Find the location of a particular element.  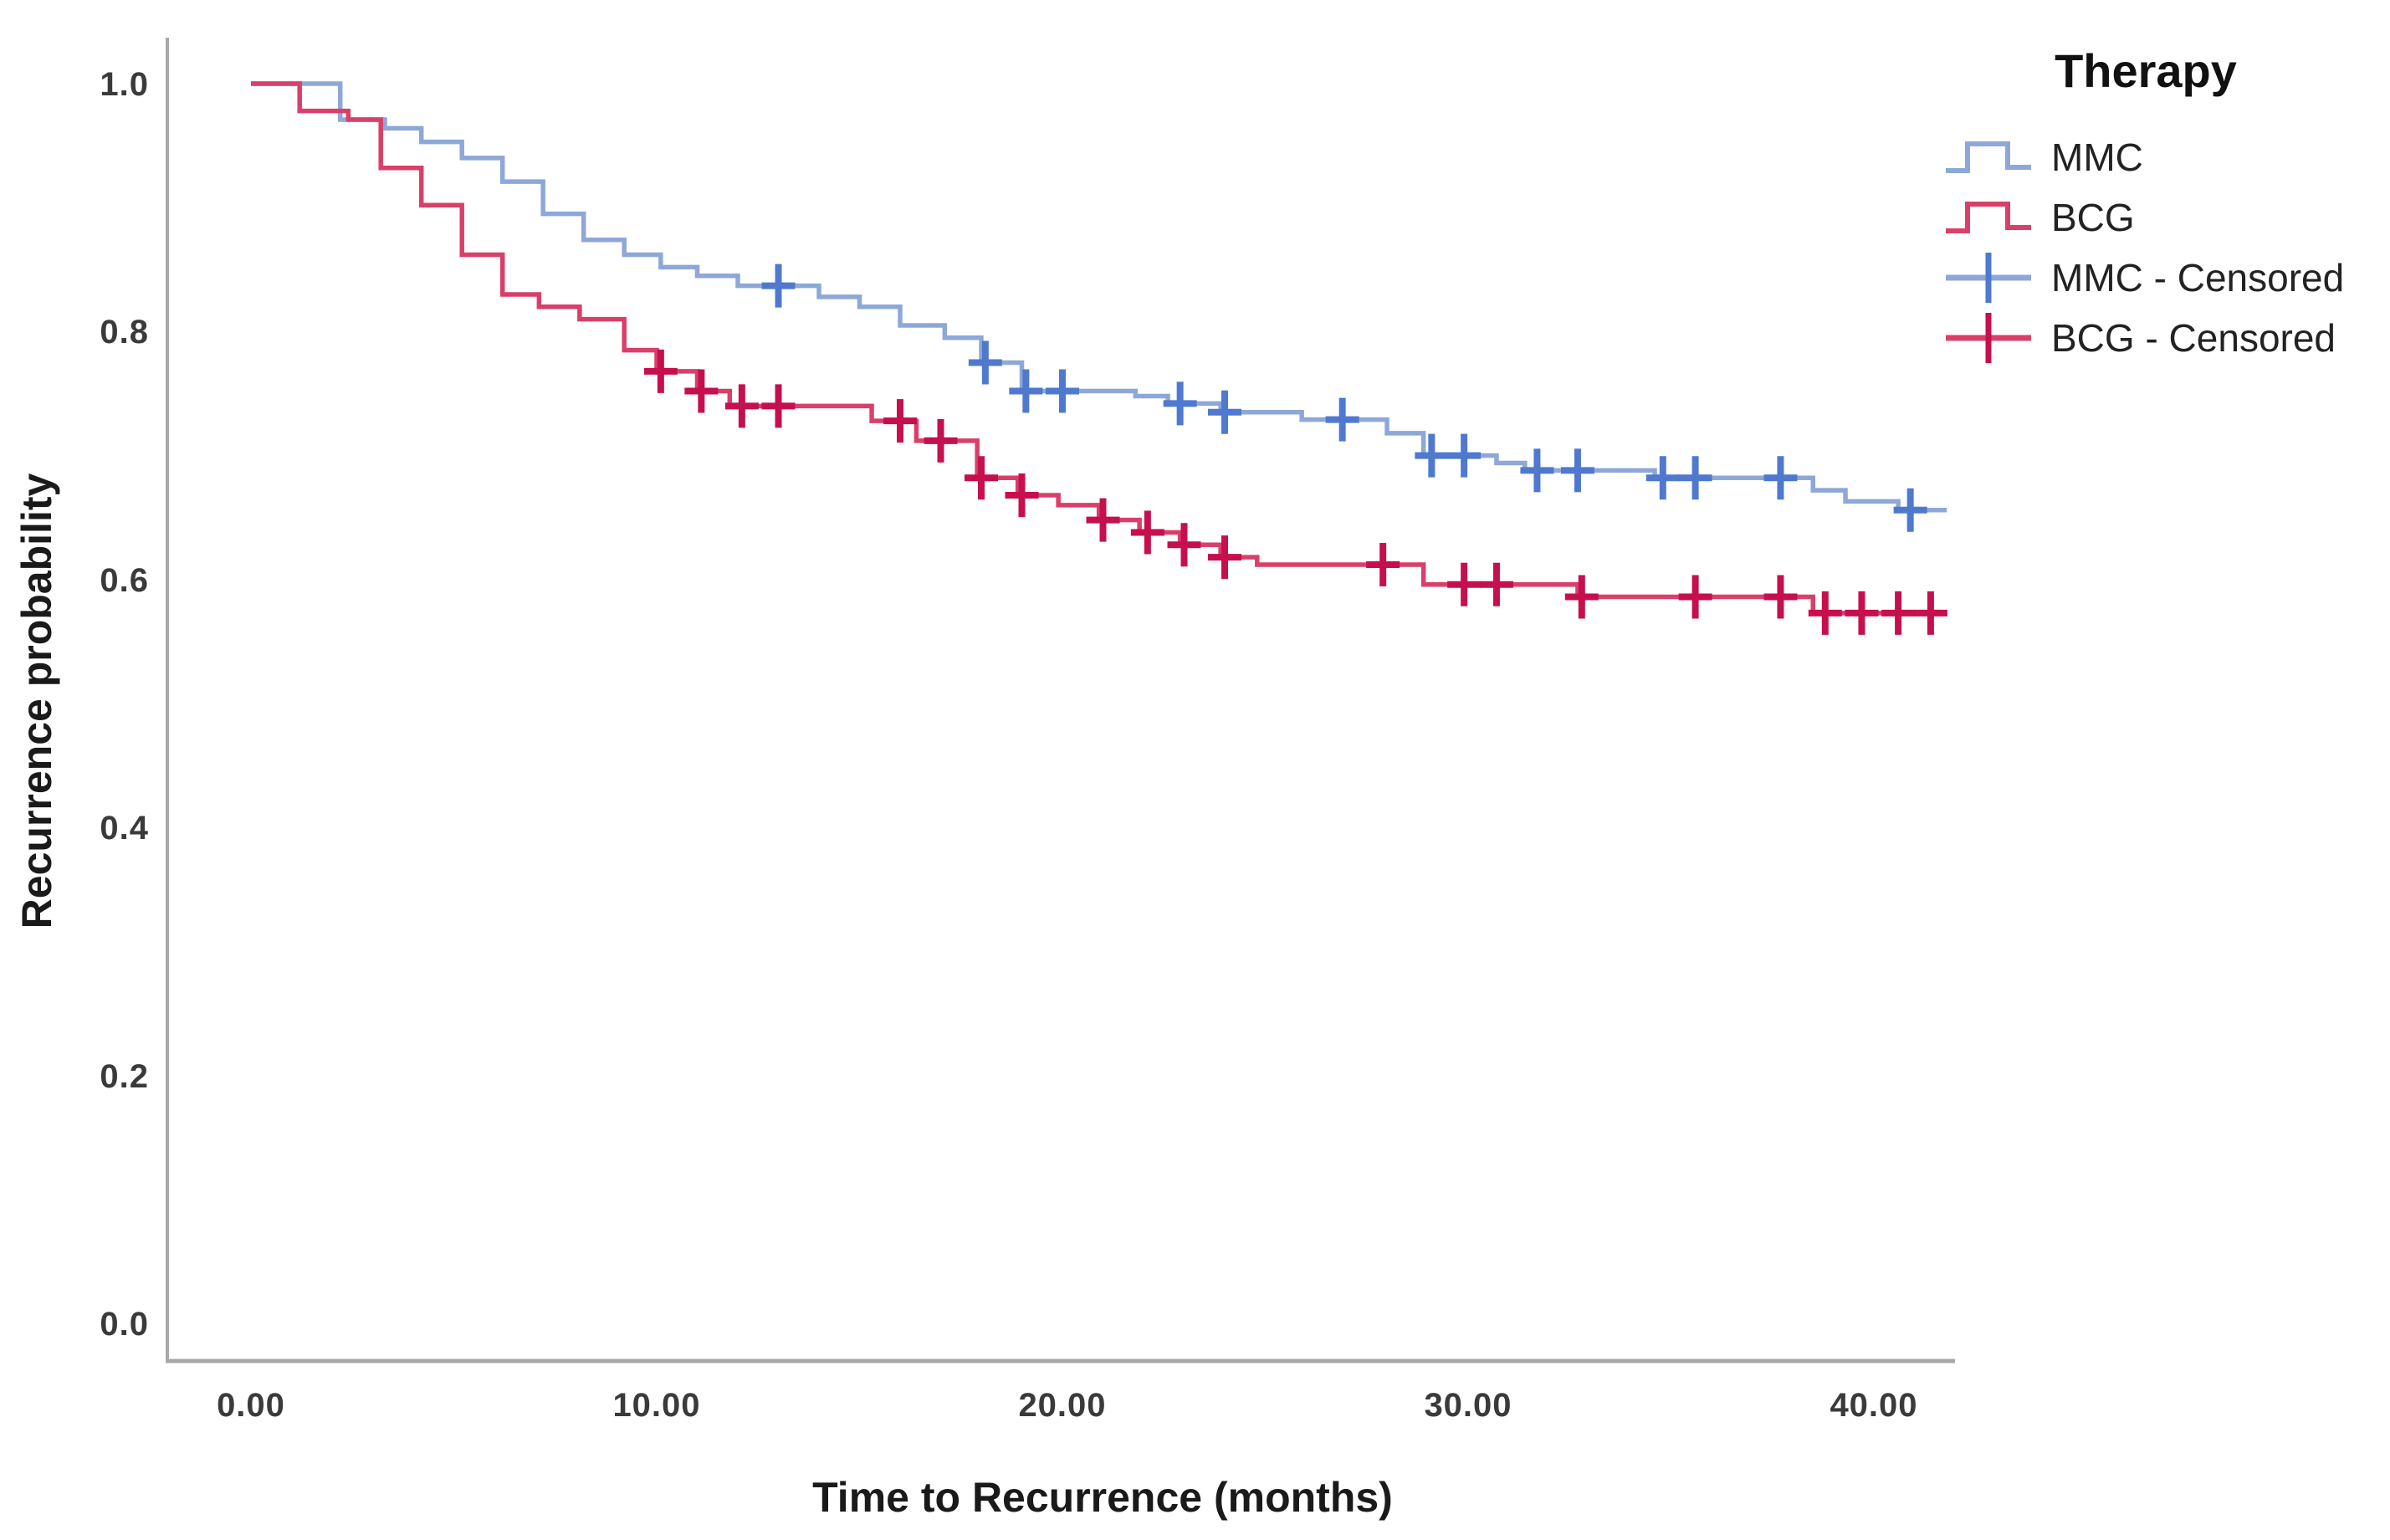

legend-item-bcg-censored: BCG - Censored is located at coordinates (2150, 338).